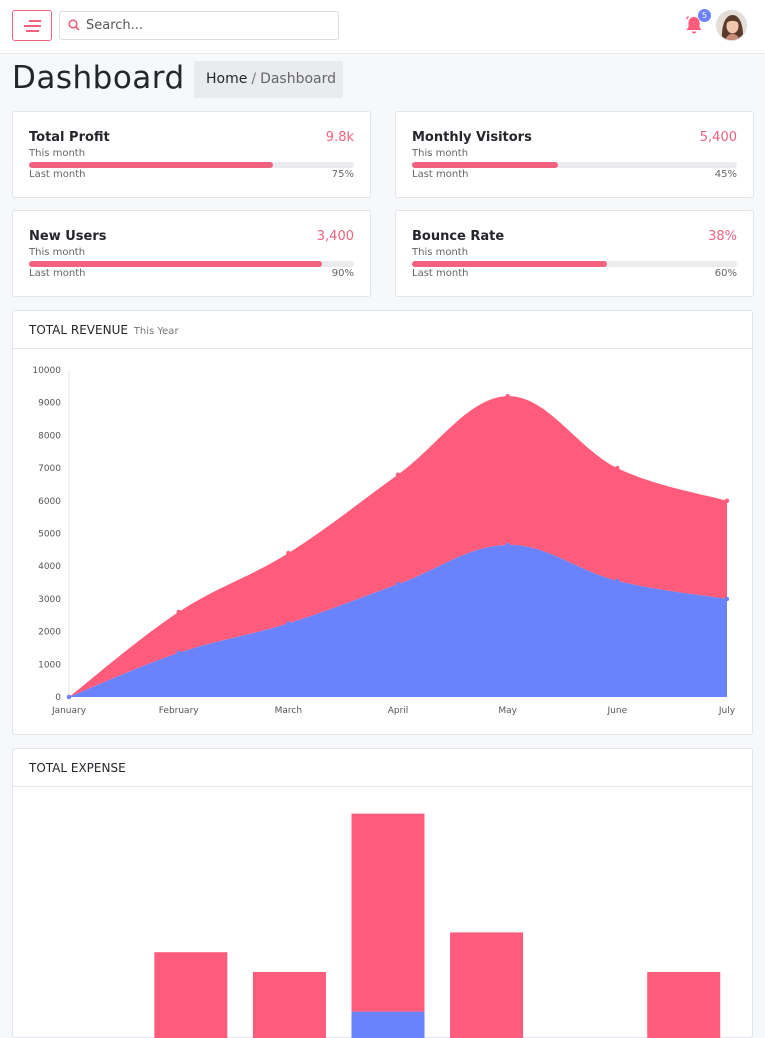  What do you see at coordinates (722, 236) in the screenshot?
I see `stat-value: 38%` at bounding box center [722, 236].